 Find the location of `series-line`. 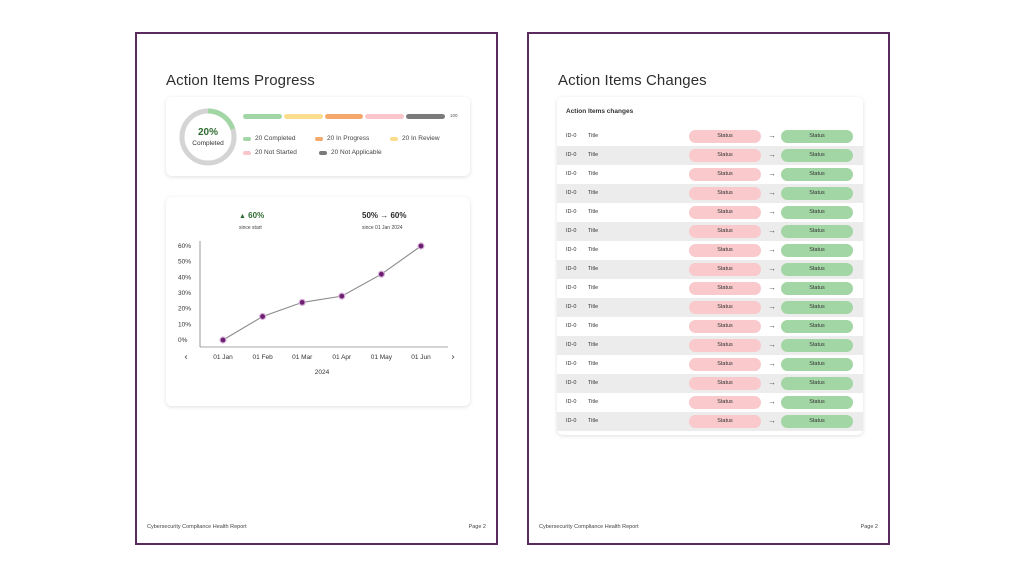

series-line is located at coordinates (322, 293).